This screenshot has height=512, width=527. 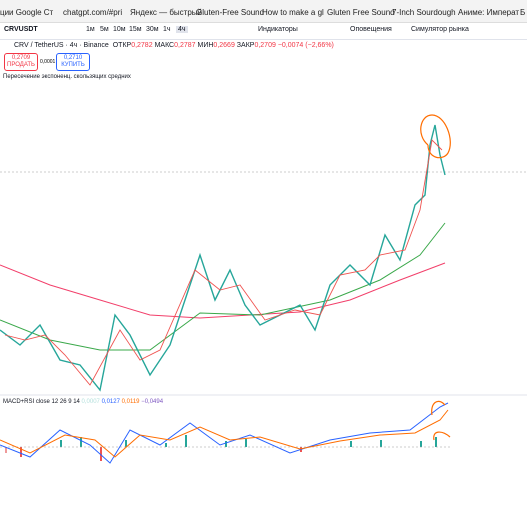 What do you see at coordinates (489, 12) in the screenshot?
I see `bookmark: Аниме: Императ` at bounding box center [489, 12].